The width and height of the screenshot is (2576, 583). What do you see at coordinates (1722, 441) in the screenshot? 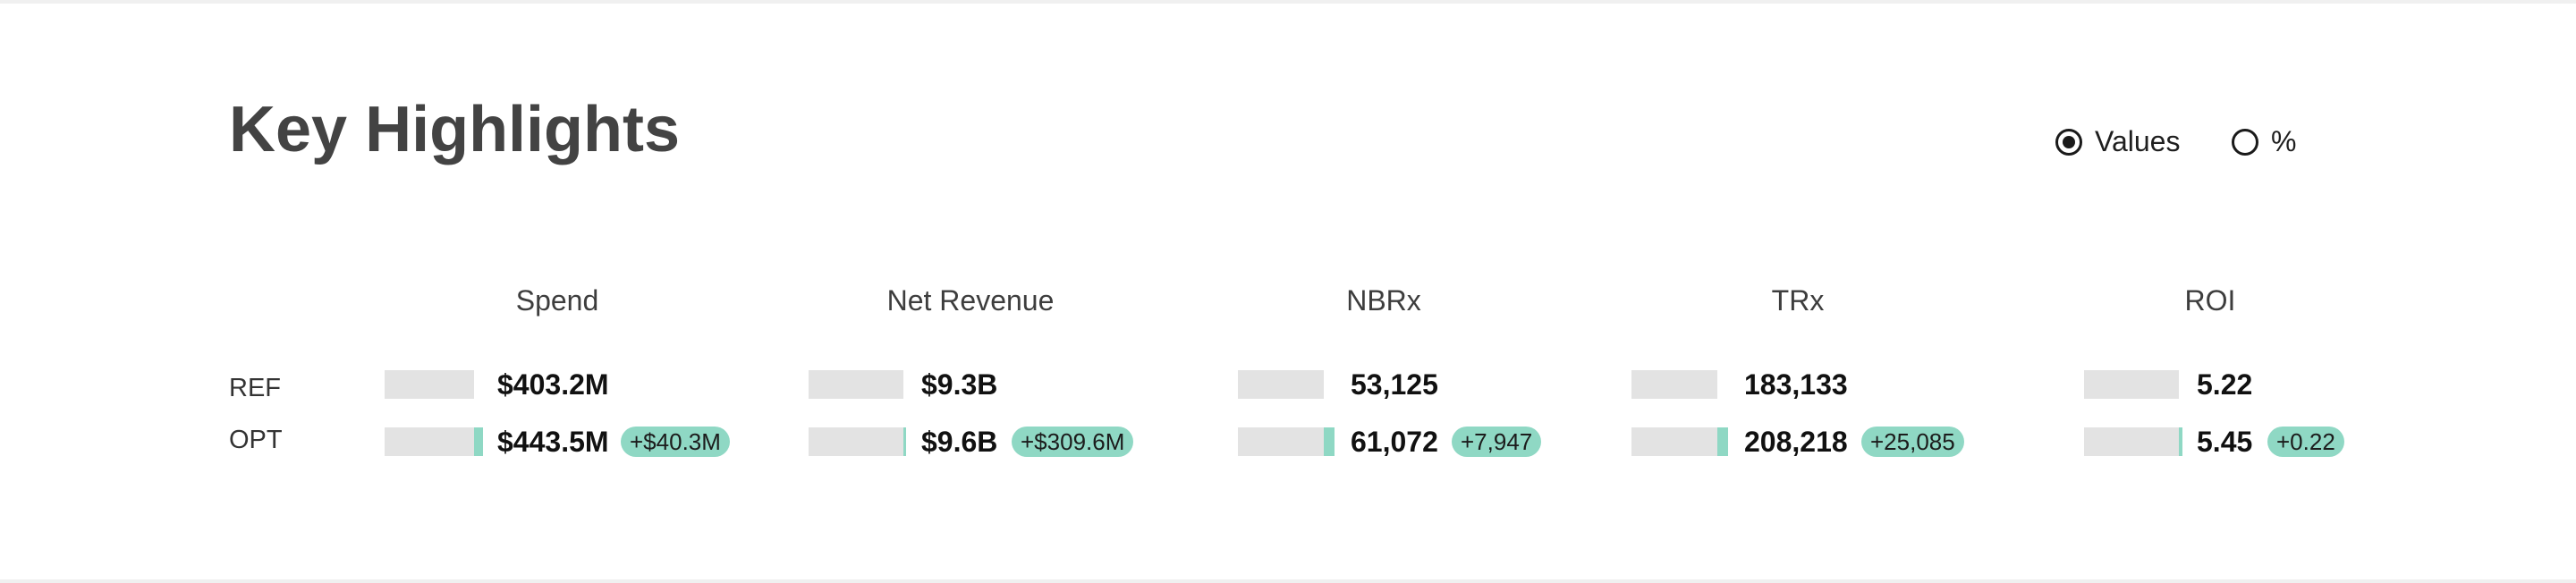
I see `trx-delta-bar` at bounding box center [1722, 441].